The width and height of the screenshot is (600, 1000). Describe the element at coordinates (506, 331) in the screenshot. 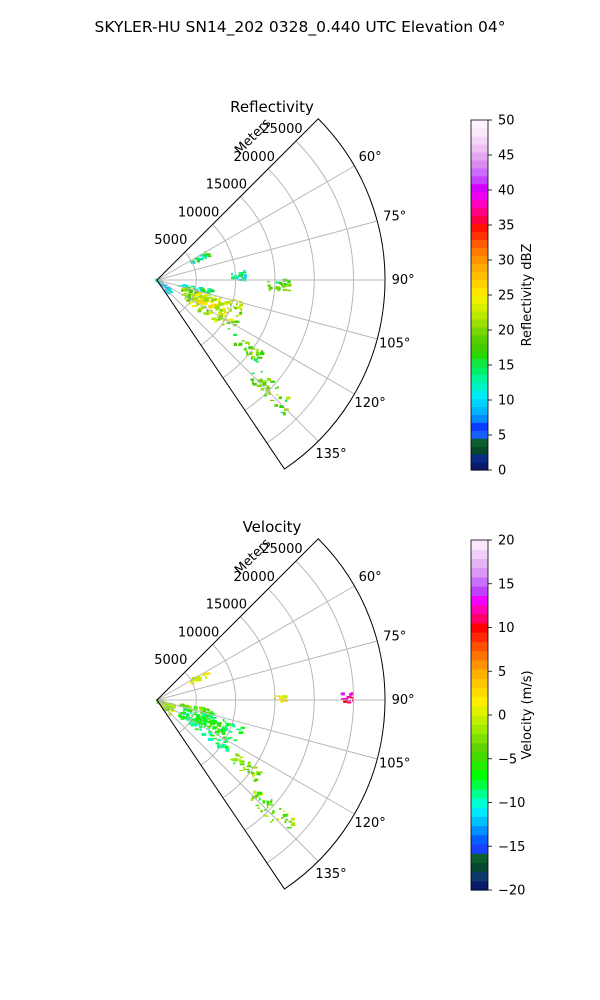

I see `colorbar-tick-label: 20` at that location.